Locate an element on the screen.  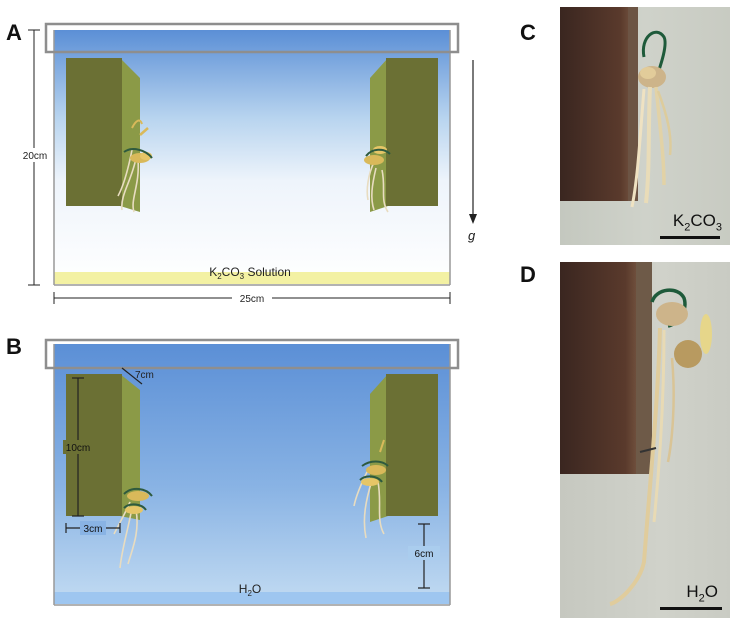
dim-width-label: 25cm is located at coordinates (252, 299).